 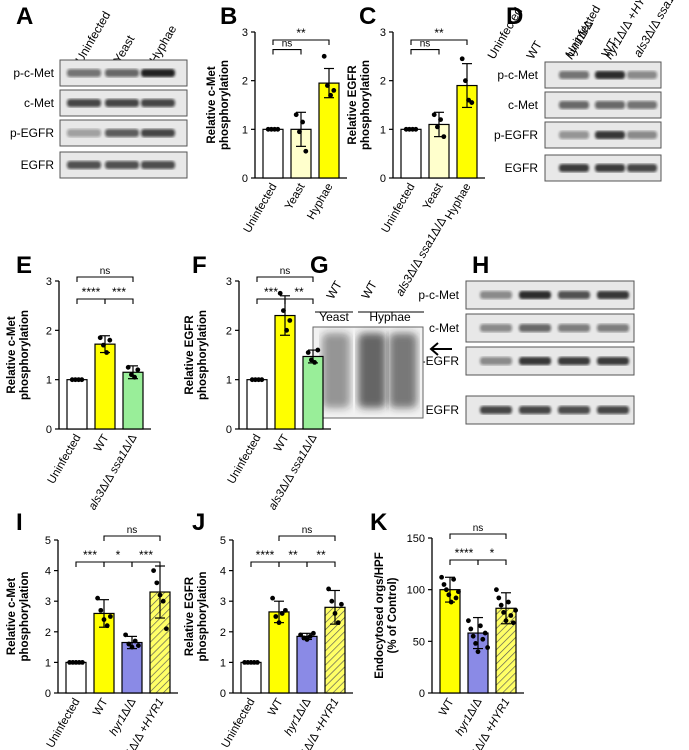 I want to click on panel-letter-A: A, so click(x=24, y=16).